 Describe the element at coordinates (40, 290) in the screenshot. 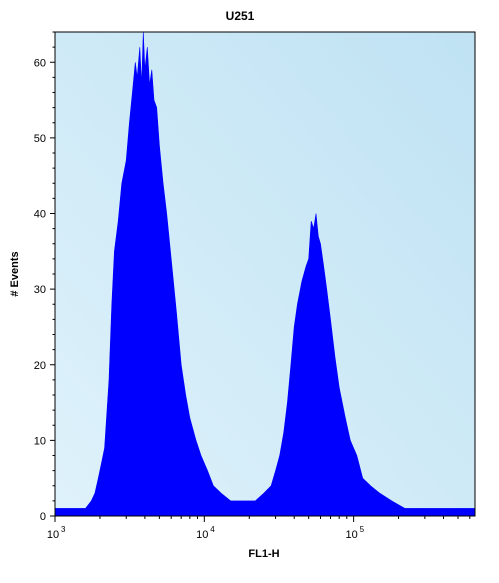

I see `y-tick-label: 30` at that location.